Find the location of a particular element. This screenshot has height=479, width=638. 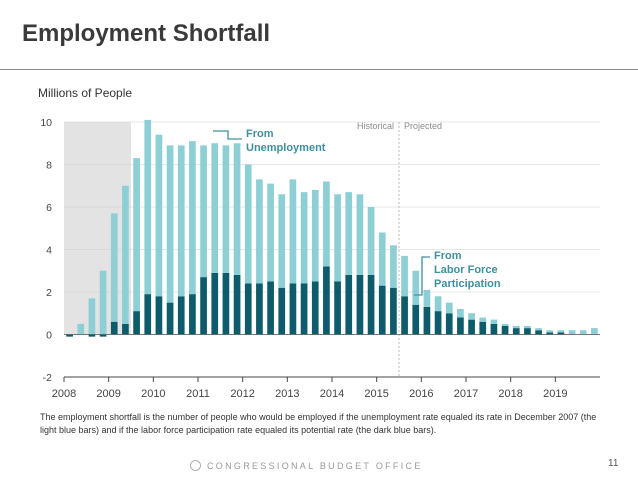

y-tick-label: 4 is located at coordinates (49, 251).